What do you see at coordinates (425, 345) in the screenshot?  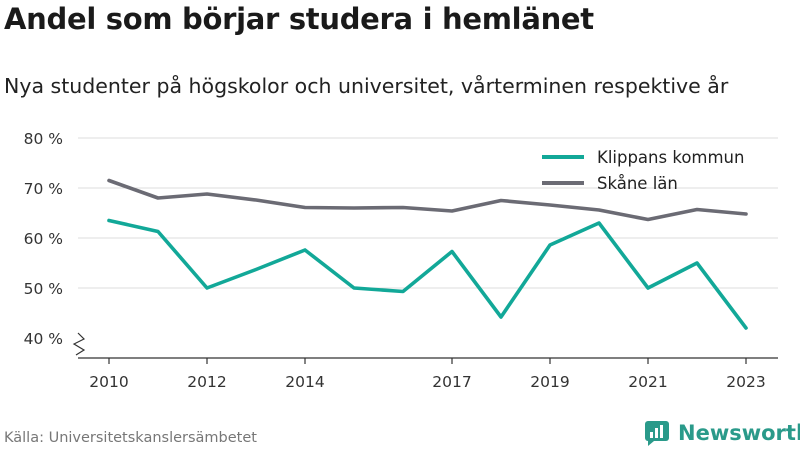 I see `x-axis` at bounding box center [425, 345].